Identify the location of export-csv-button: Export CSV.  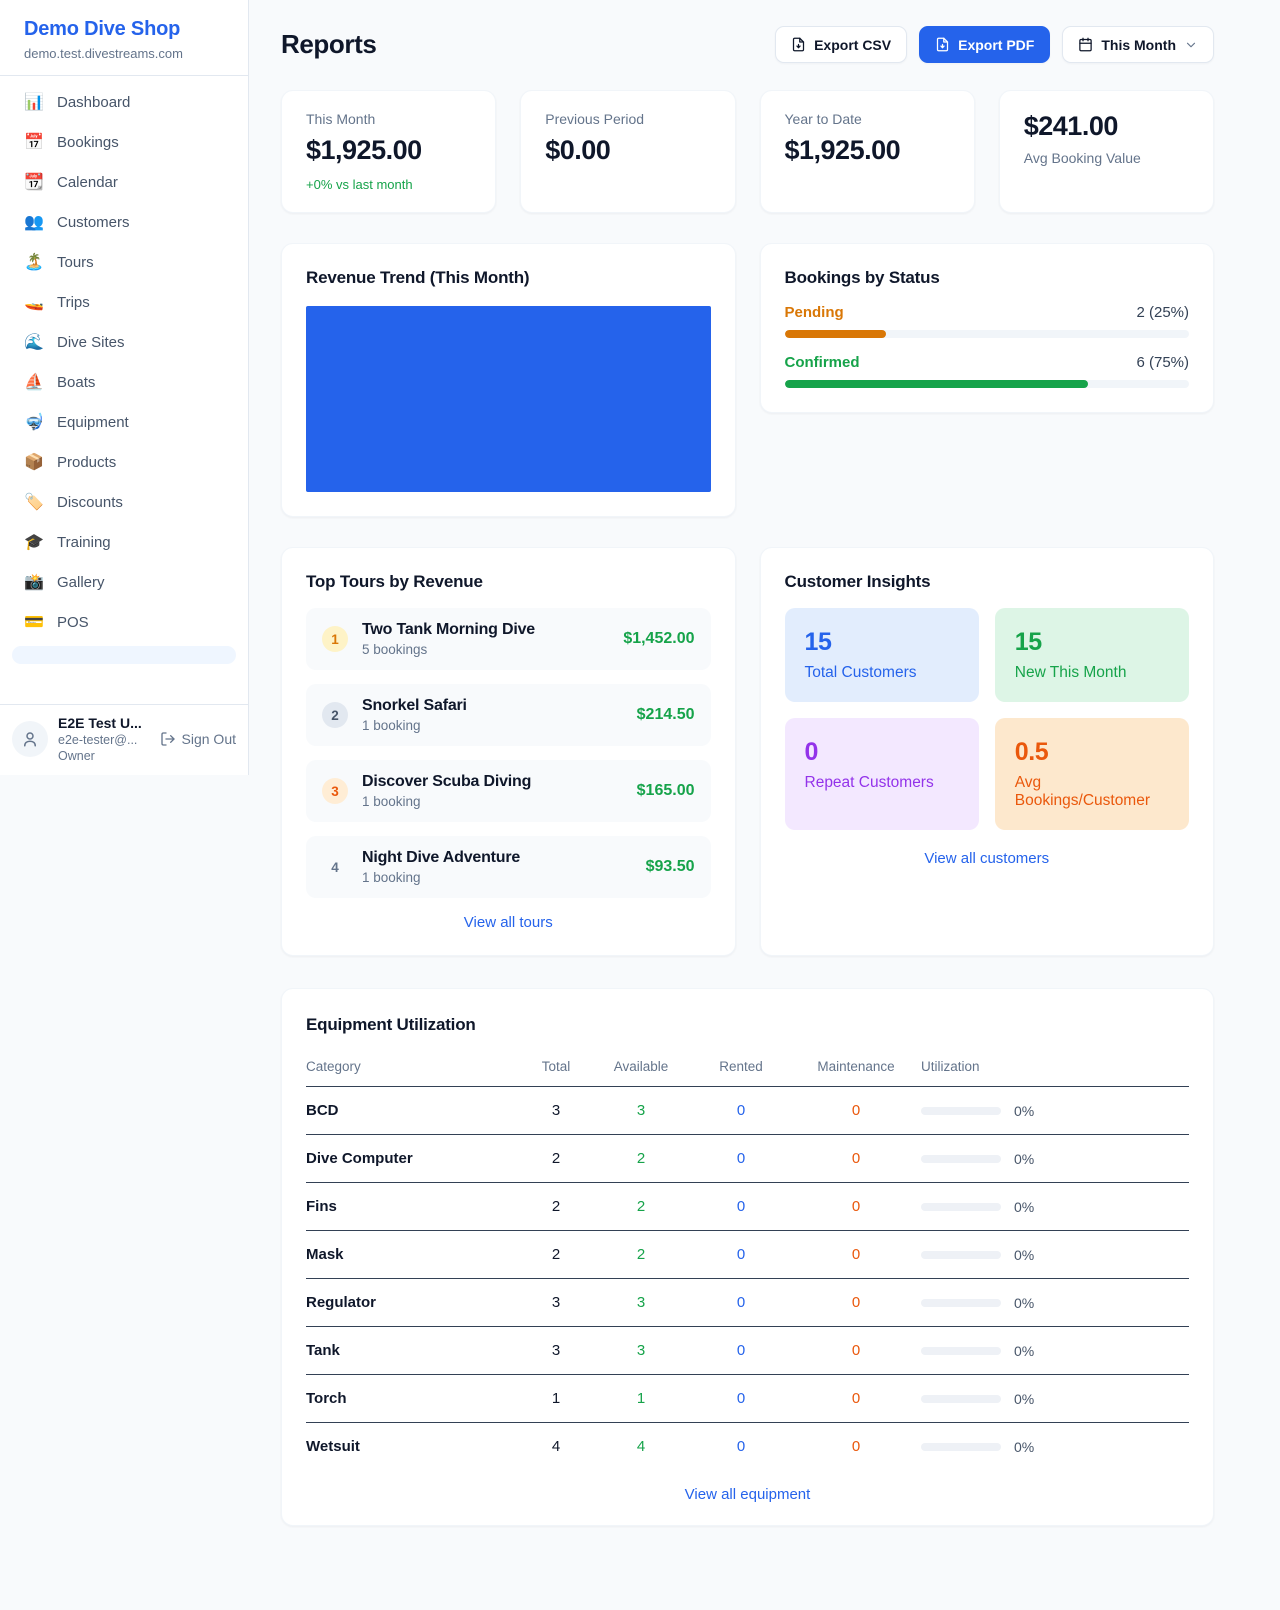
(841, 44).